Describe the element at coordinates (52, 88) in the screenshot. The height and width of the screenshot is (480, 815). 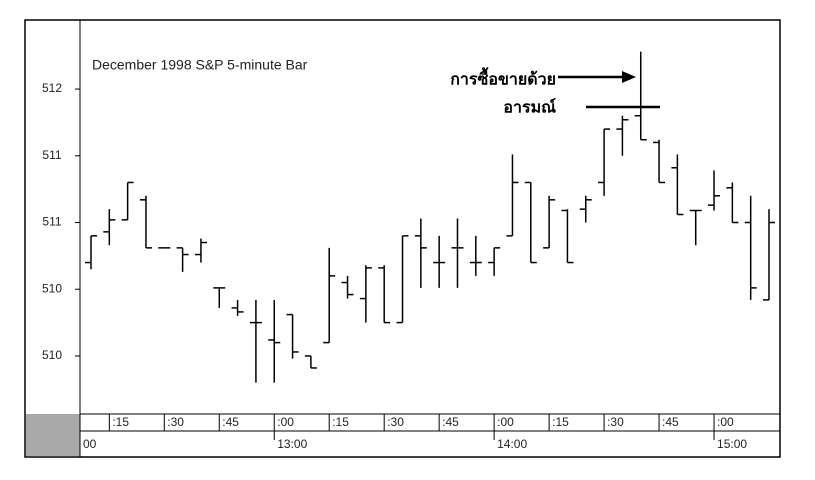
I see `y-tick-label: 512` at that location.